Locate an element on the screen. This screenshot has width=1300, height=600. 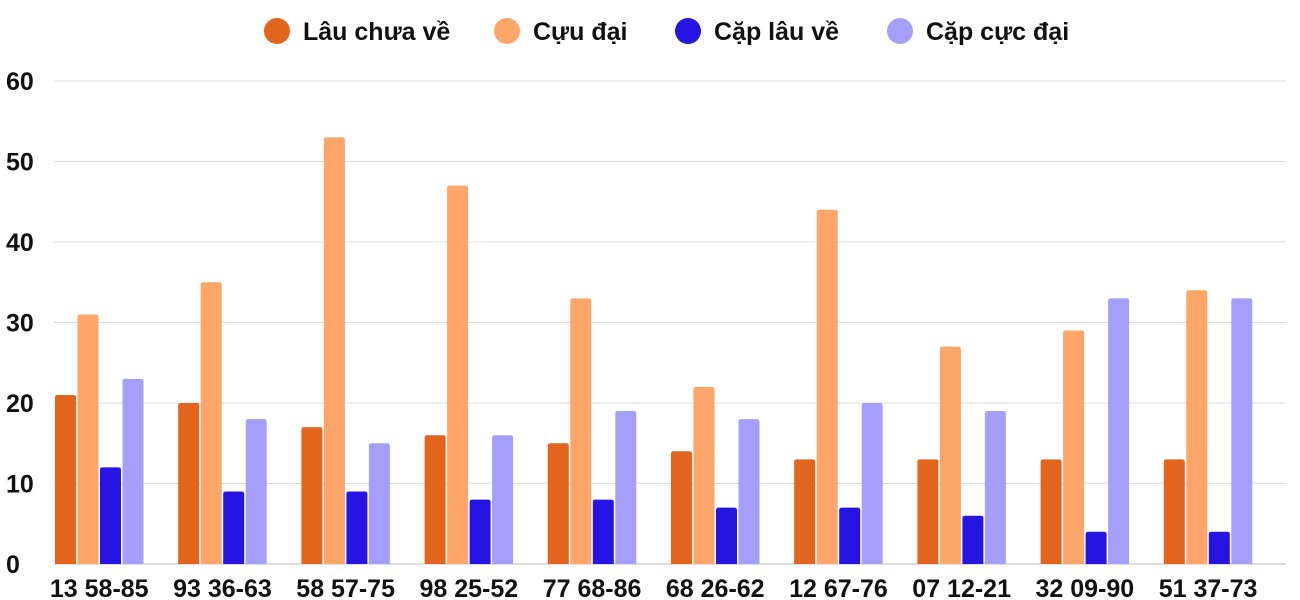
y-tick-label: 30 is located at coordinates (20, 324).